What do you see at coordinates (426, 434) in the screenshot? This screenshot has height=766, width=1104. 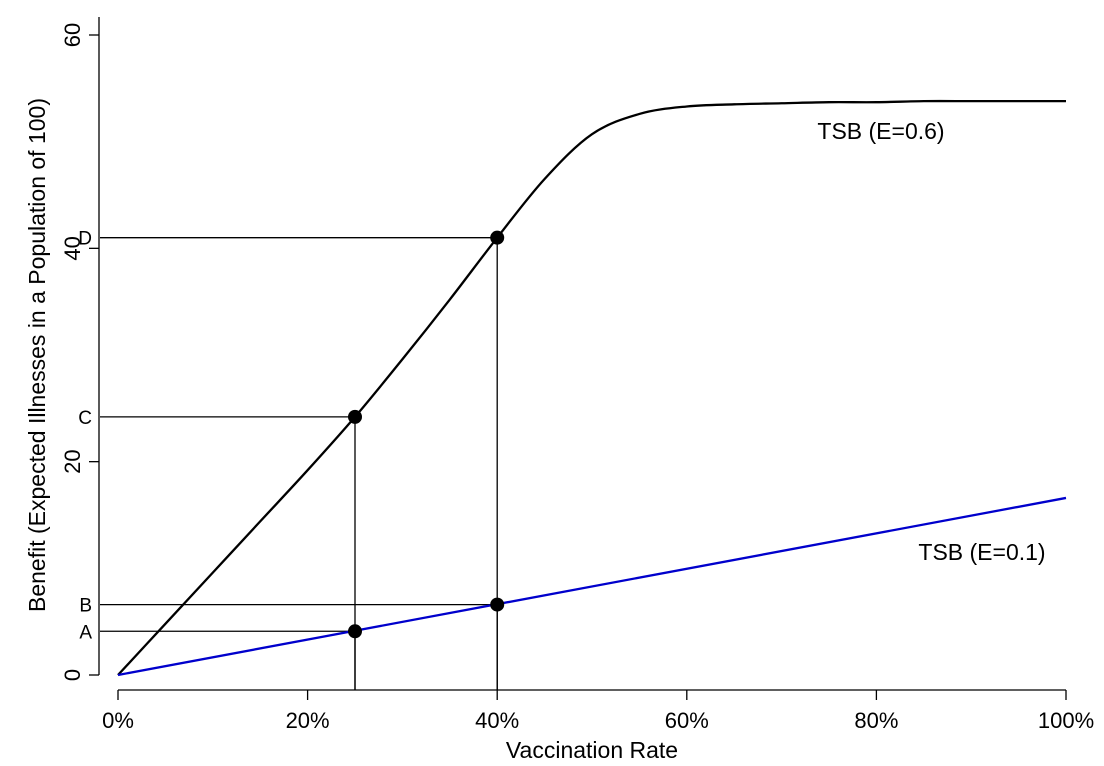 I see `marked-points` at bounding box center [426, 434].